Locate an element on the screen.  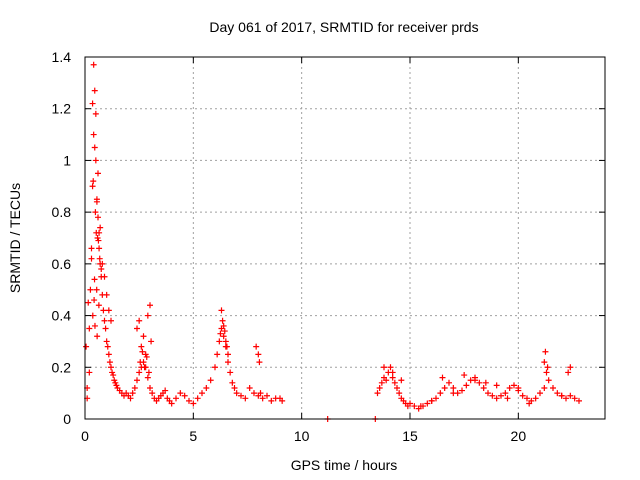
y-tick-label: 0.6 is located at coordinates (62, 264).